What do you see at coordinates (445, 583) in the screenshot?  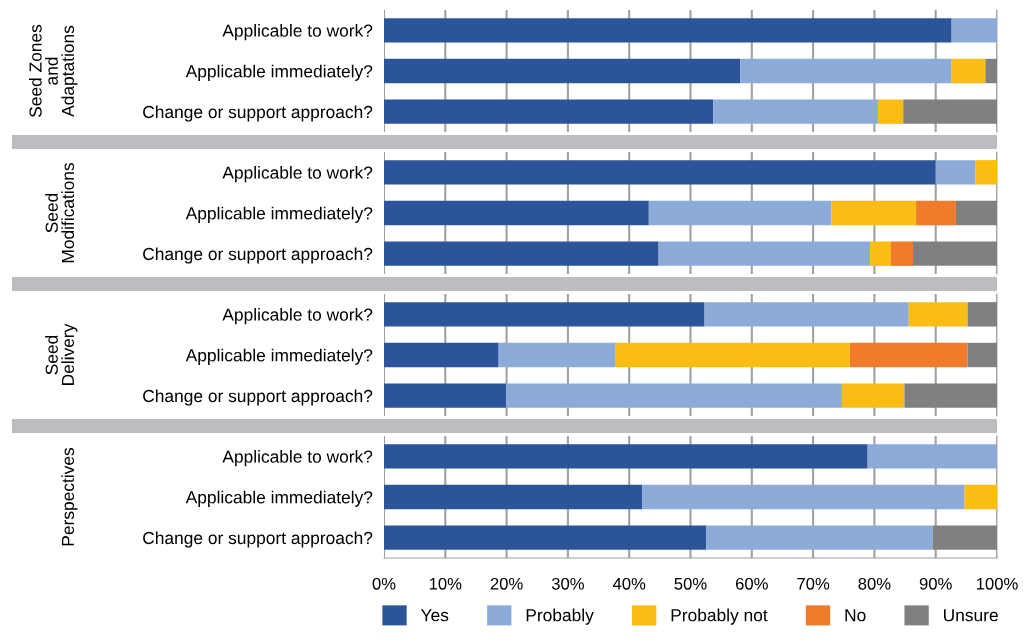 I see `x-tick-label: 10%` at bounding box center [445, 583].